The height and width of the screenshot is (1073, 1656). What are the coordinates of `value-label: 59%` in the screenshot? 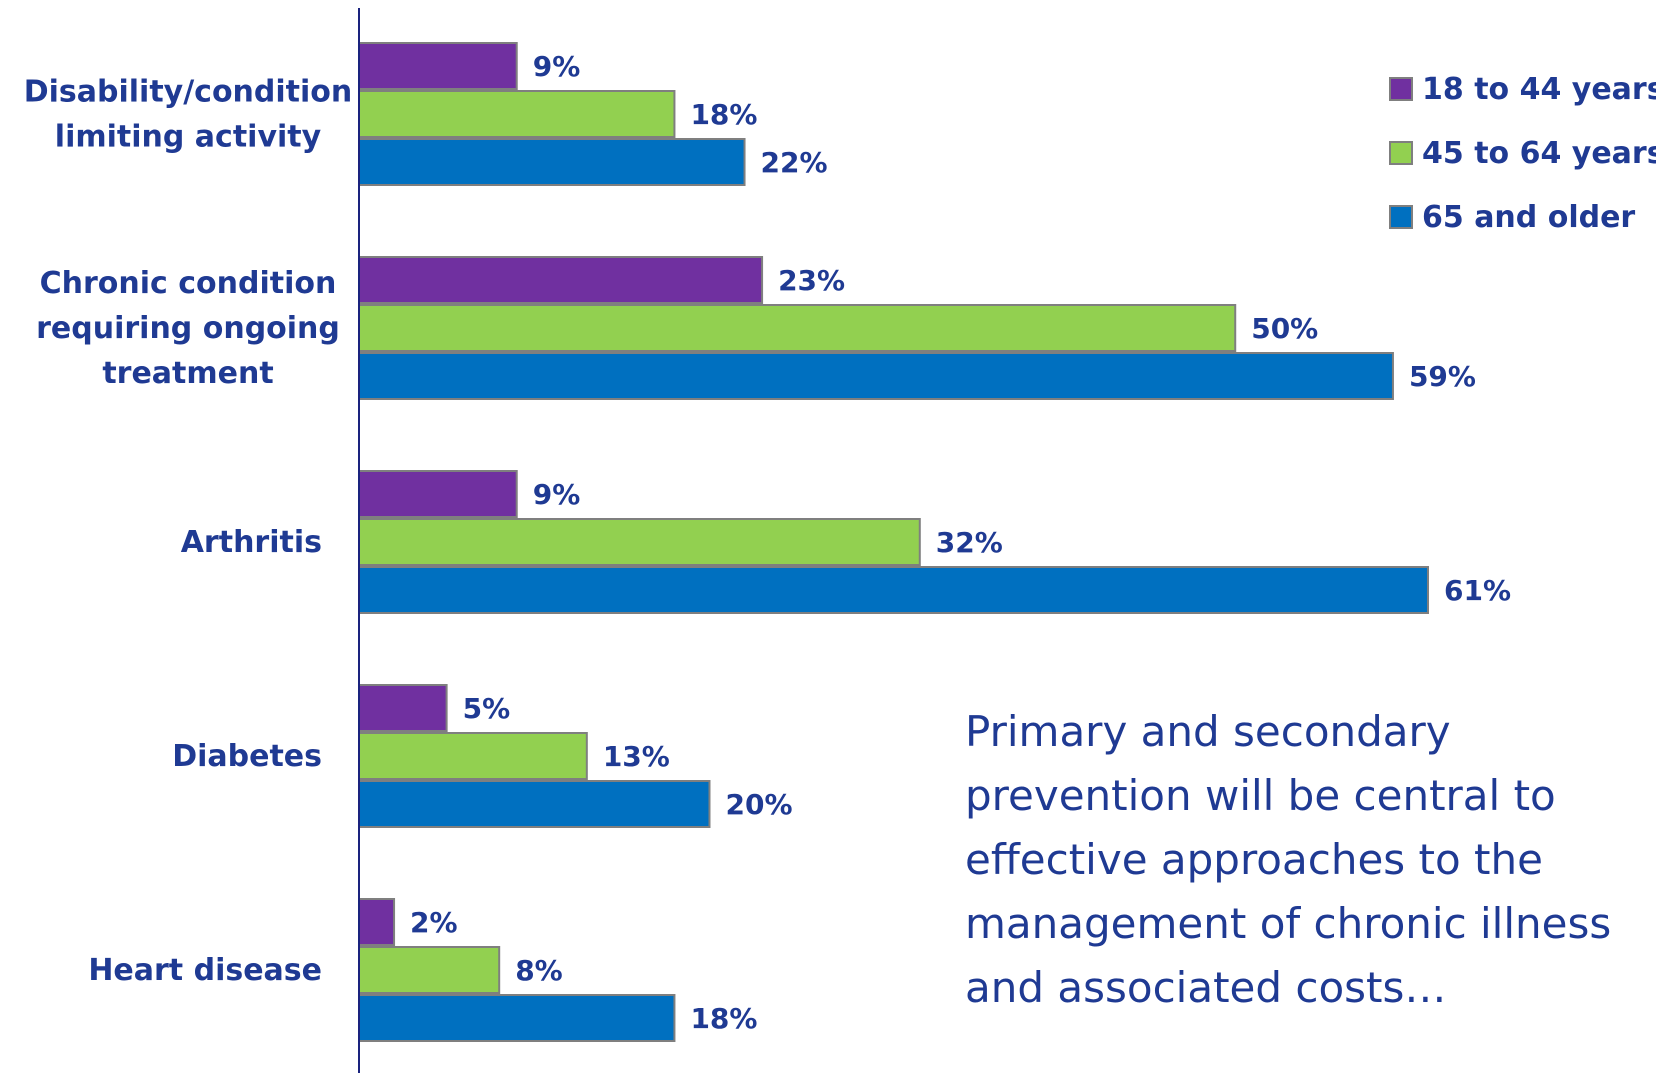 It's located at (1442, 376).